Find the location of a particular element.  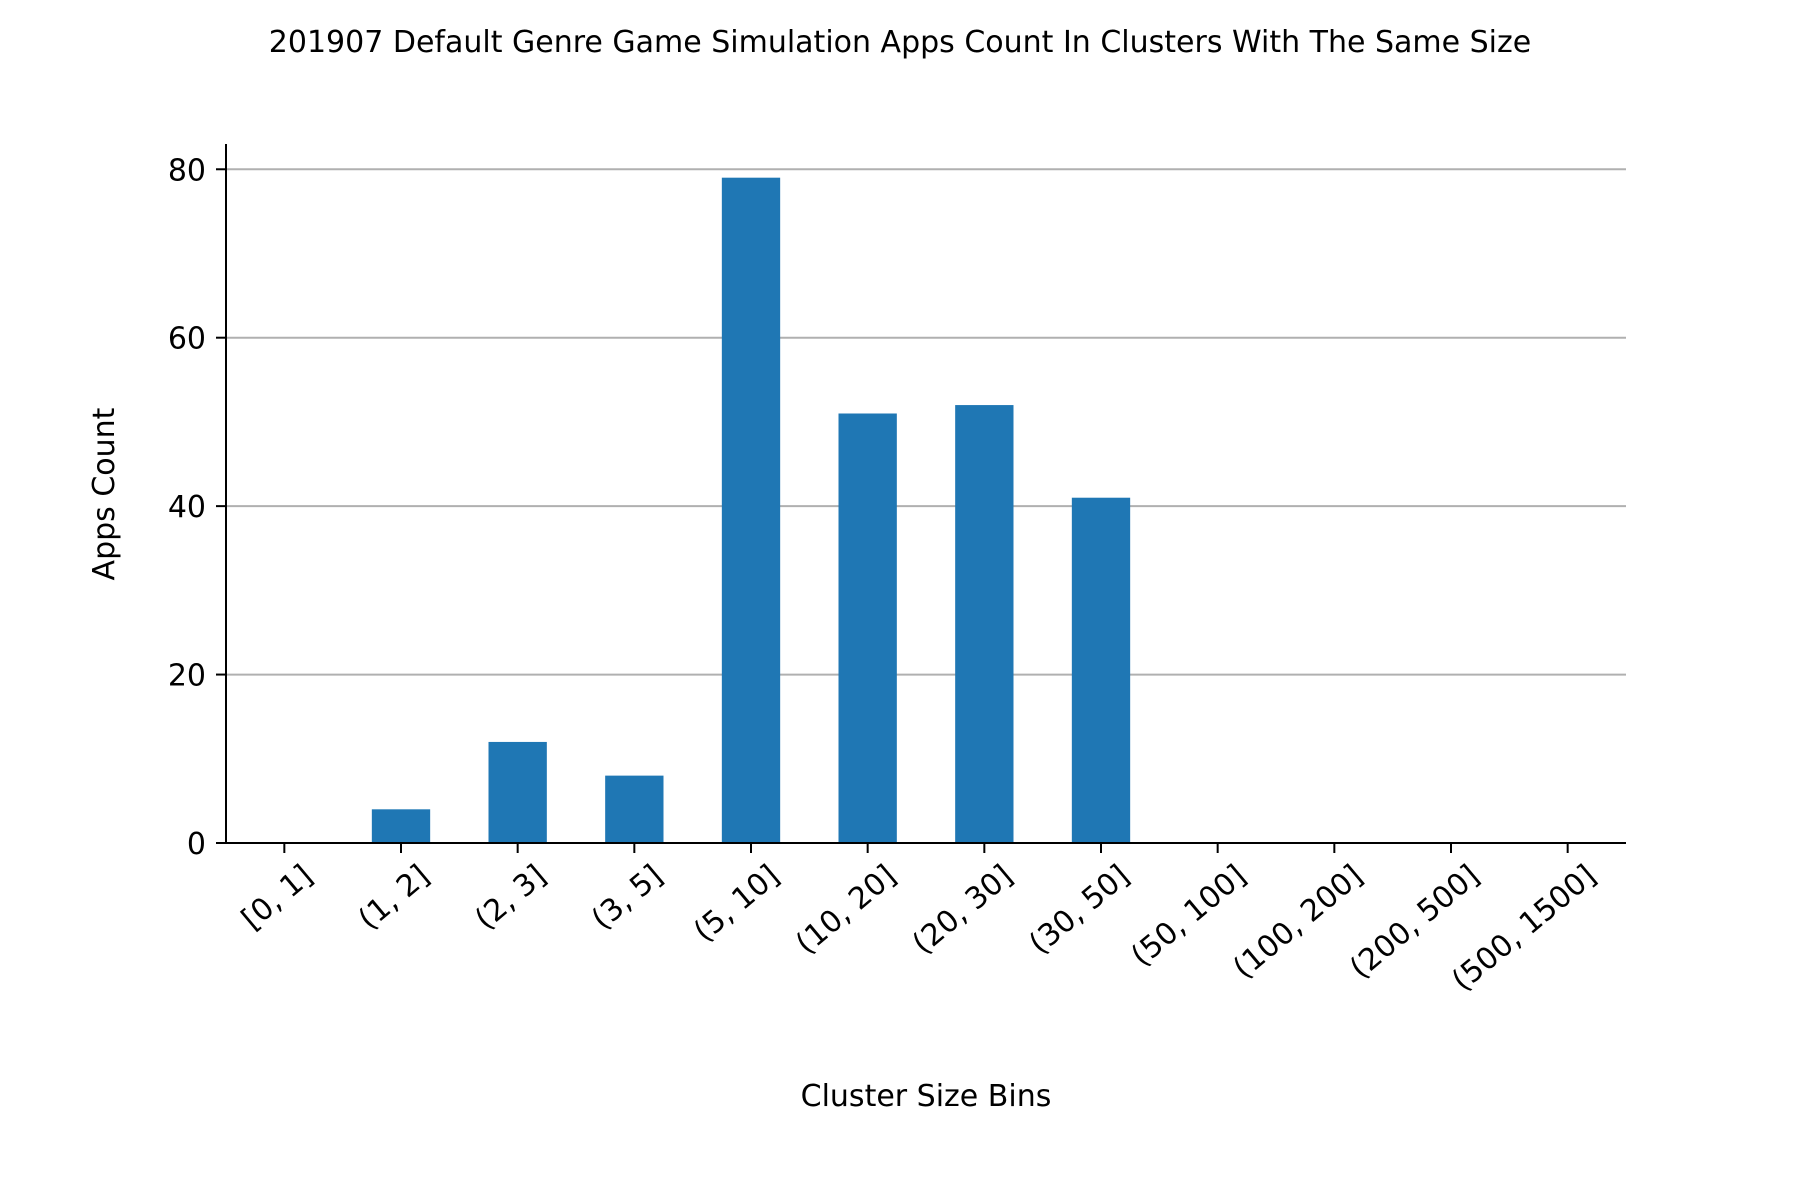

x-tick-label: (5, 10] is located at coordinates (736, 903).